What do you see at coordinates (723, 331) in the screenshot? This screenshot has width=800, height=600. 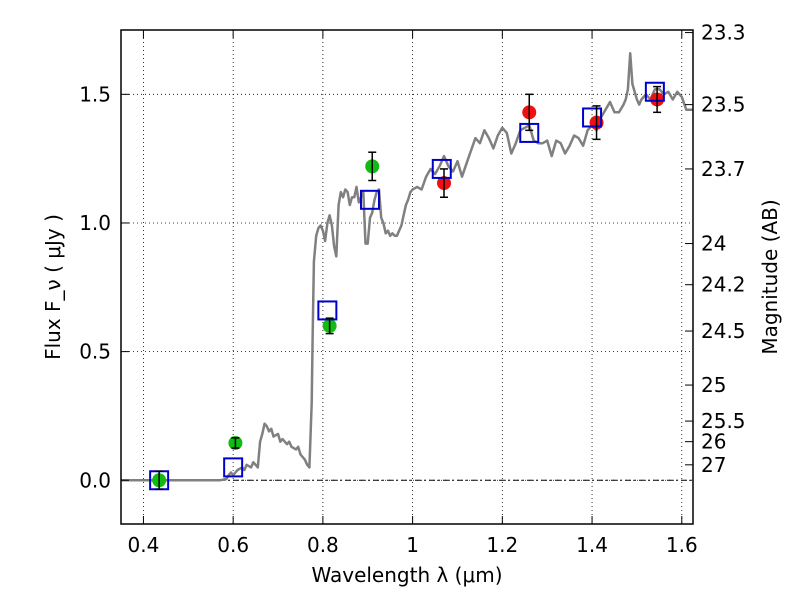 I see `right-tick-label: 24.5` at bounding box center [723, 331].